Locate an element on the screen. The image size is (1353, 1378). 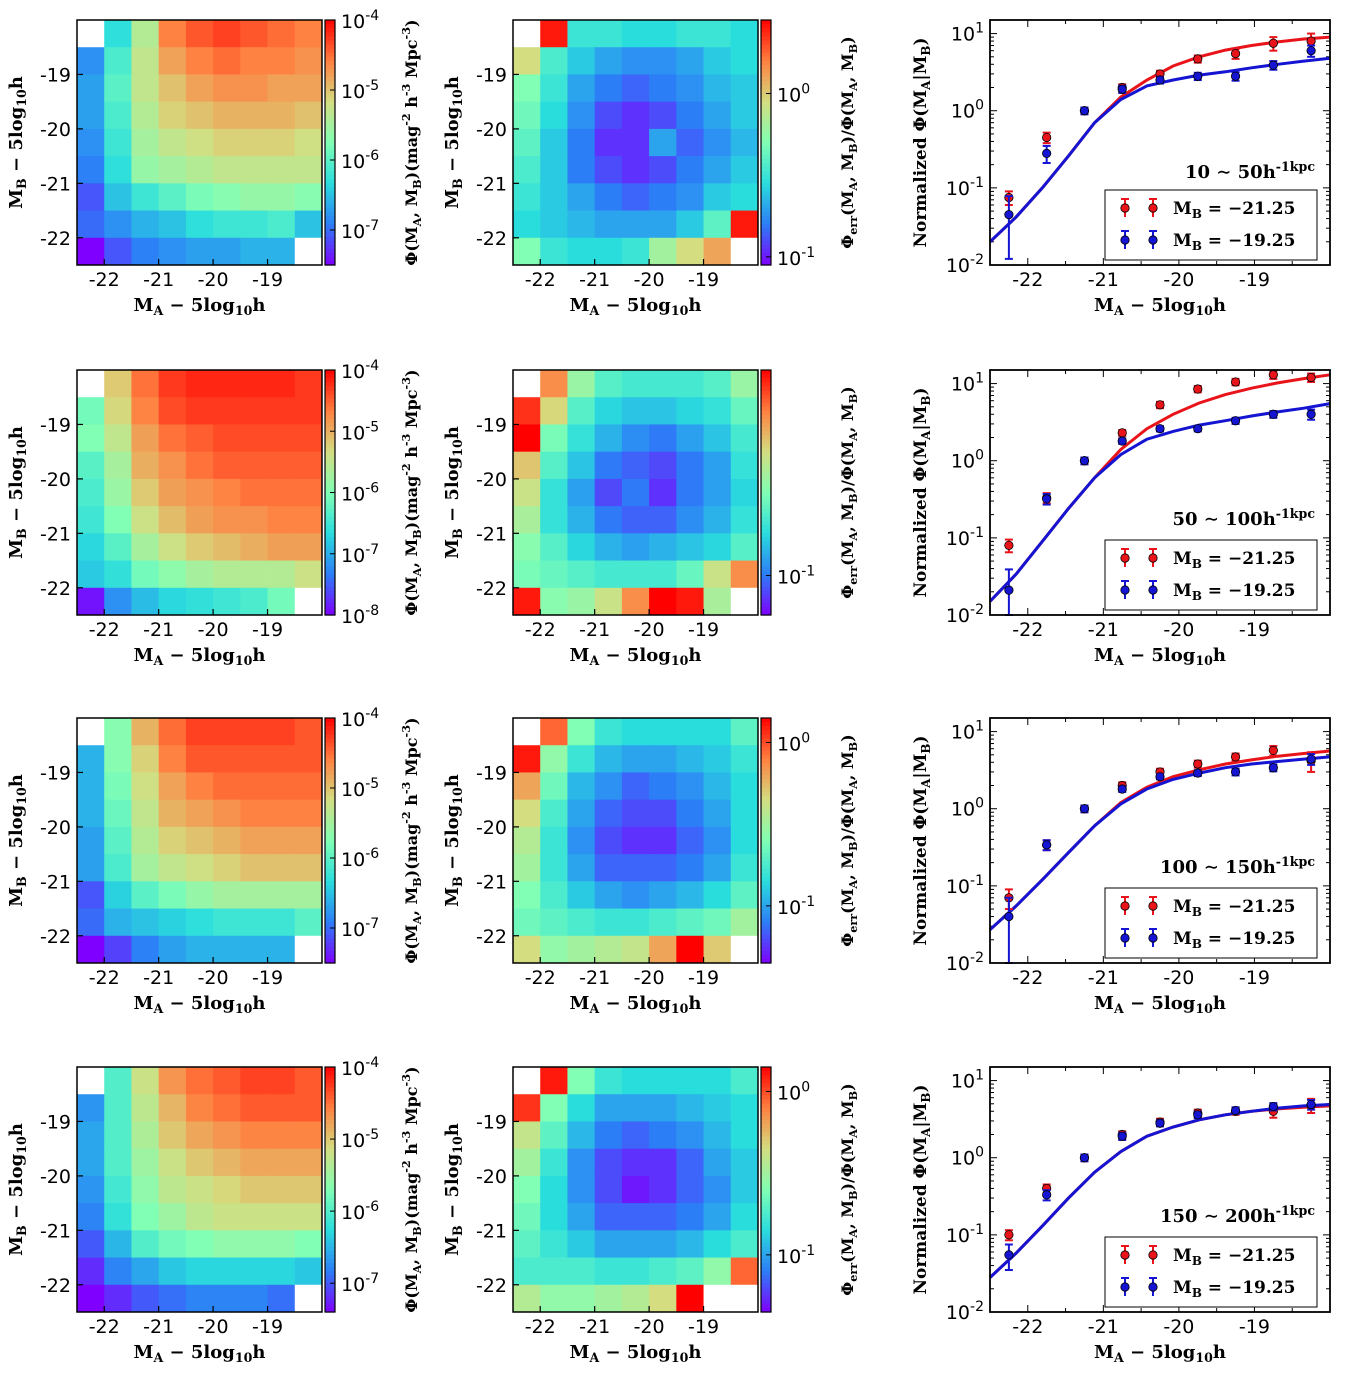
distance-annotation: 10 ∼ 50h-1kpc​ is located at coordinates (1250, 171).